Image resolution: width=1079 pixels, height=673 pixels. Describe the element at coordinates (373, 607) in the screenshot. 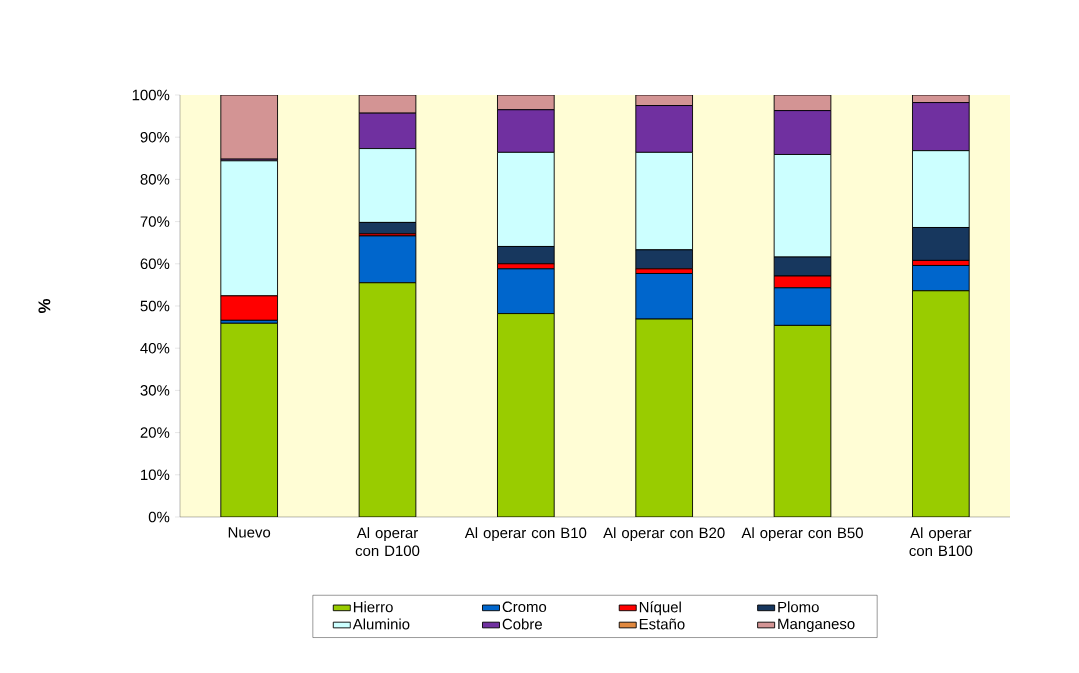

I see `legend-label: Hierro` at that location.